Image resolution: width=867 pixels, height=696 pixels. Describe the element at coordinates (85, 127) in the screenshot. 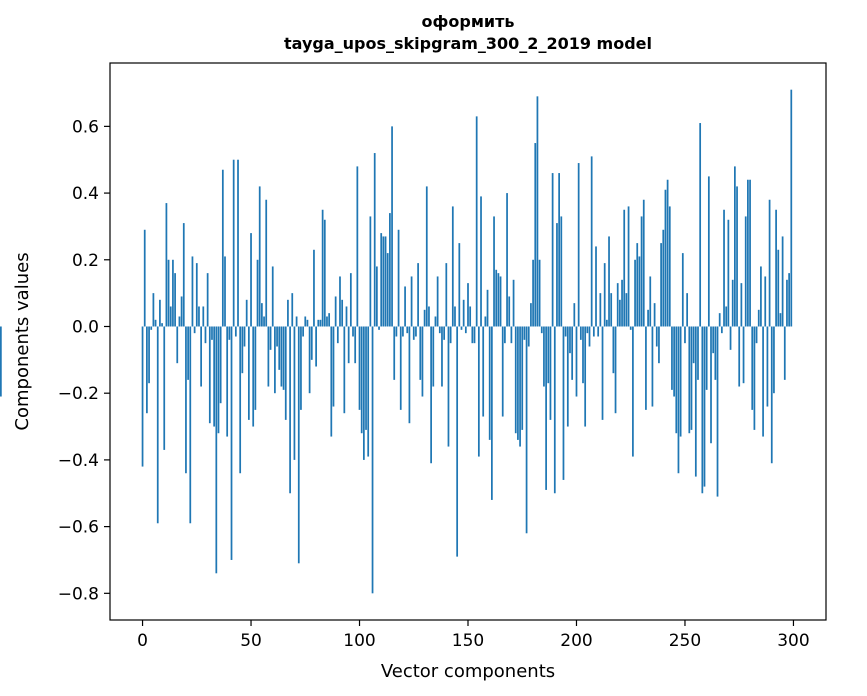

I see `y-tick-label: 0.6` at that location.